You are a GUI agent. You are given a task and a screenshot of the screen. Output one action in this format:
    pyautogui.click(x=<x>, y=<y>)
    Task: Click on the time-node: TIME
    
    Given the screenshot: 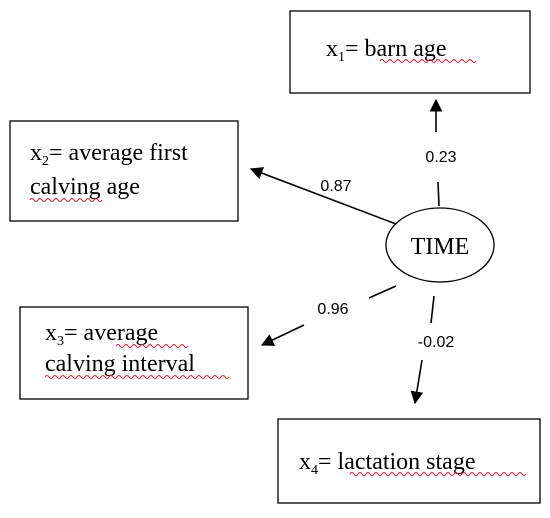 What is the action you would take?
    pyautogui.click(x=440, y=245)
    